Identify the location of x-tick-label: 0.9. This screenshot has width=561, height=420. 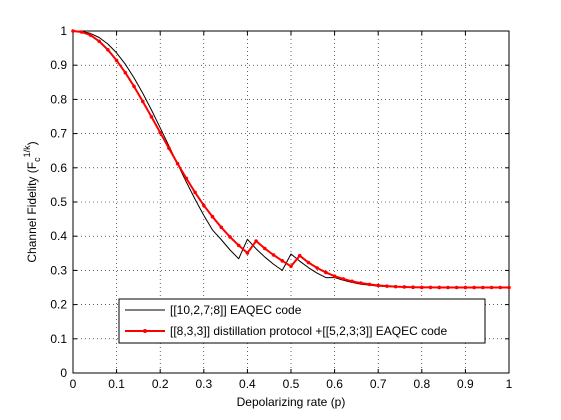
(465, 384).